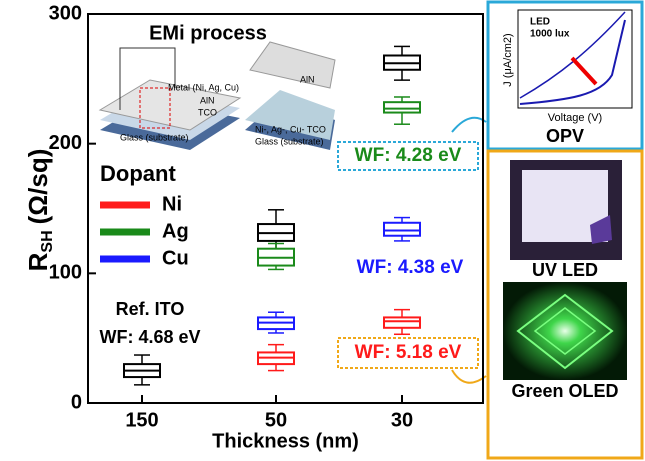  I want to click on y-axis-label: RSH (Ω/sq), so click(39, 210).